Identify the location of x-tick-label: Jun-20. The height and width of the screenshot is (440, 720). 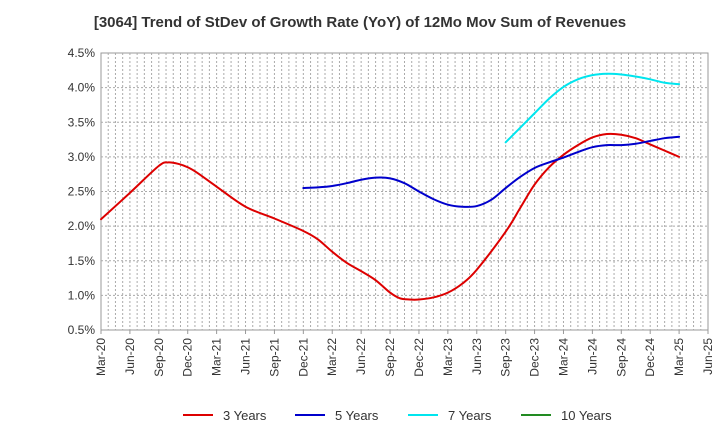
(130, 356).